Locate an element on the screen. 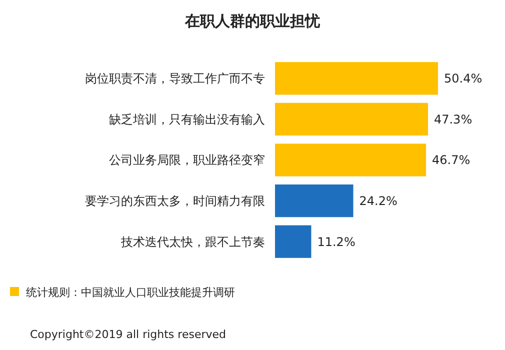  data-label: 47.3% is located at coordinates (453, 119).